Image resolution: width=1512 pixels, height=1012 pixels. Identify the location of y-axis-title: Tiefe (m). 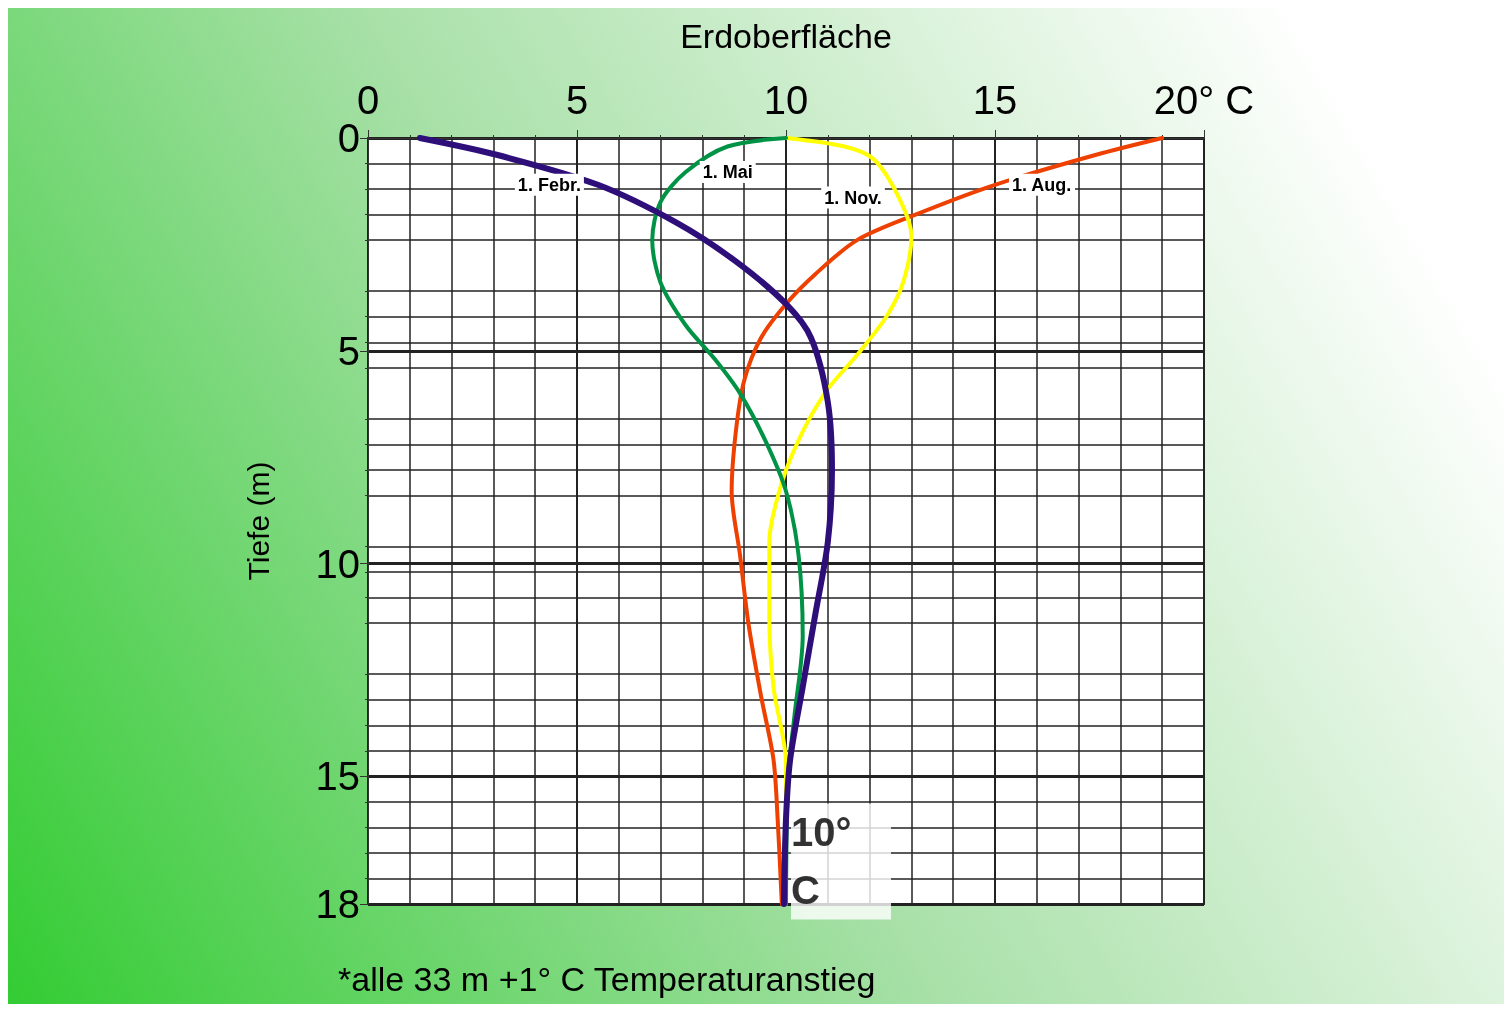
(258, 521).